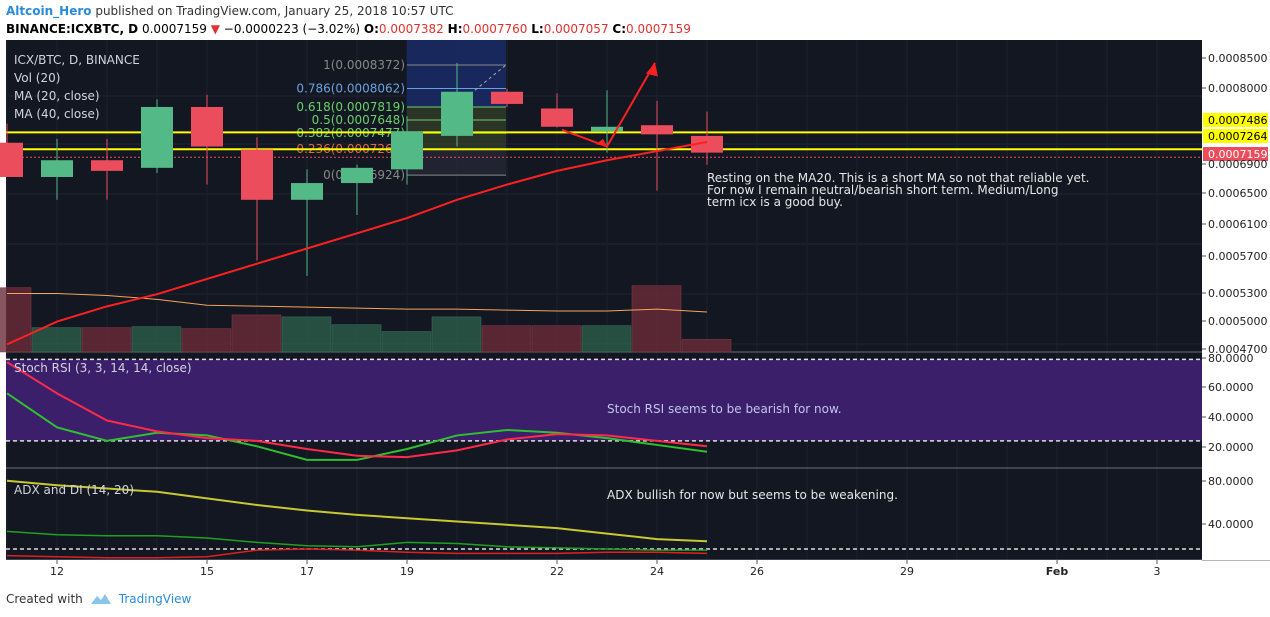 This screenshot has height=617, width=1270. What do you see at coordinates (557, 571) in the screenshot?
I see `time-axis-label: 22` at bounding box center [557, 571].